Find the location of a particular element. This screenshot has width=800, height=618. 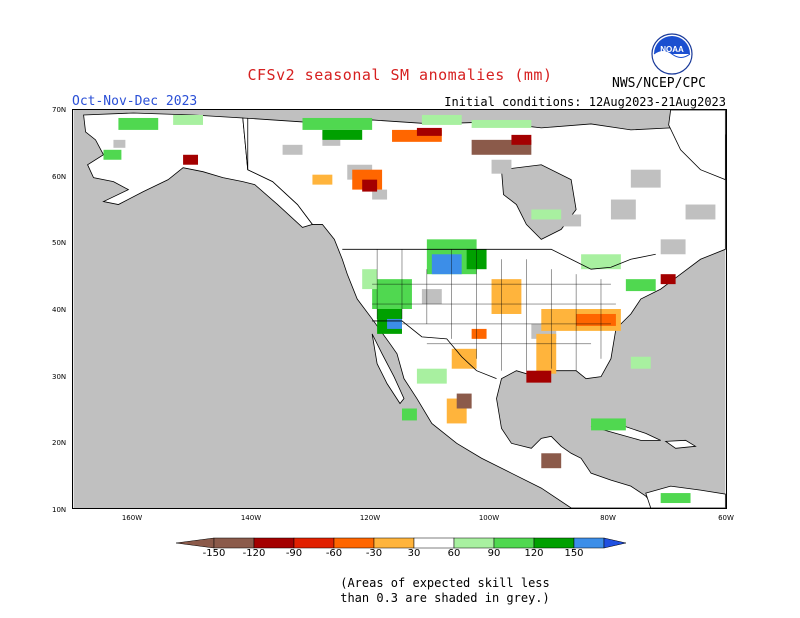

lat-label-10n: 10N is located at coordinates (59, 510).